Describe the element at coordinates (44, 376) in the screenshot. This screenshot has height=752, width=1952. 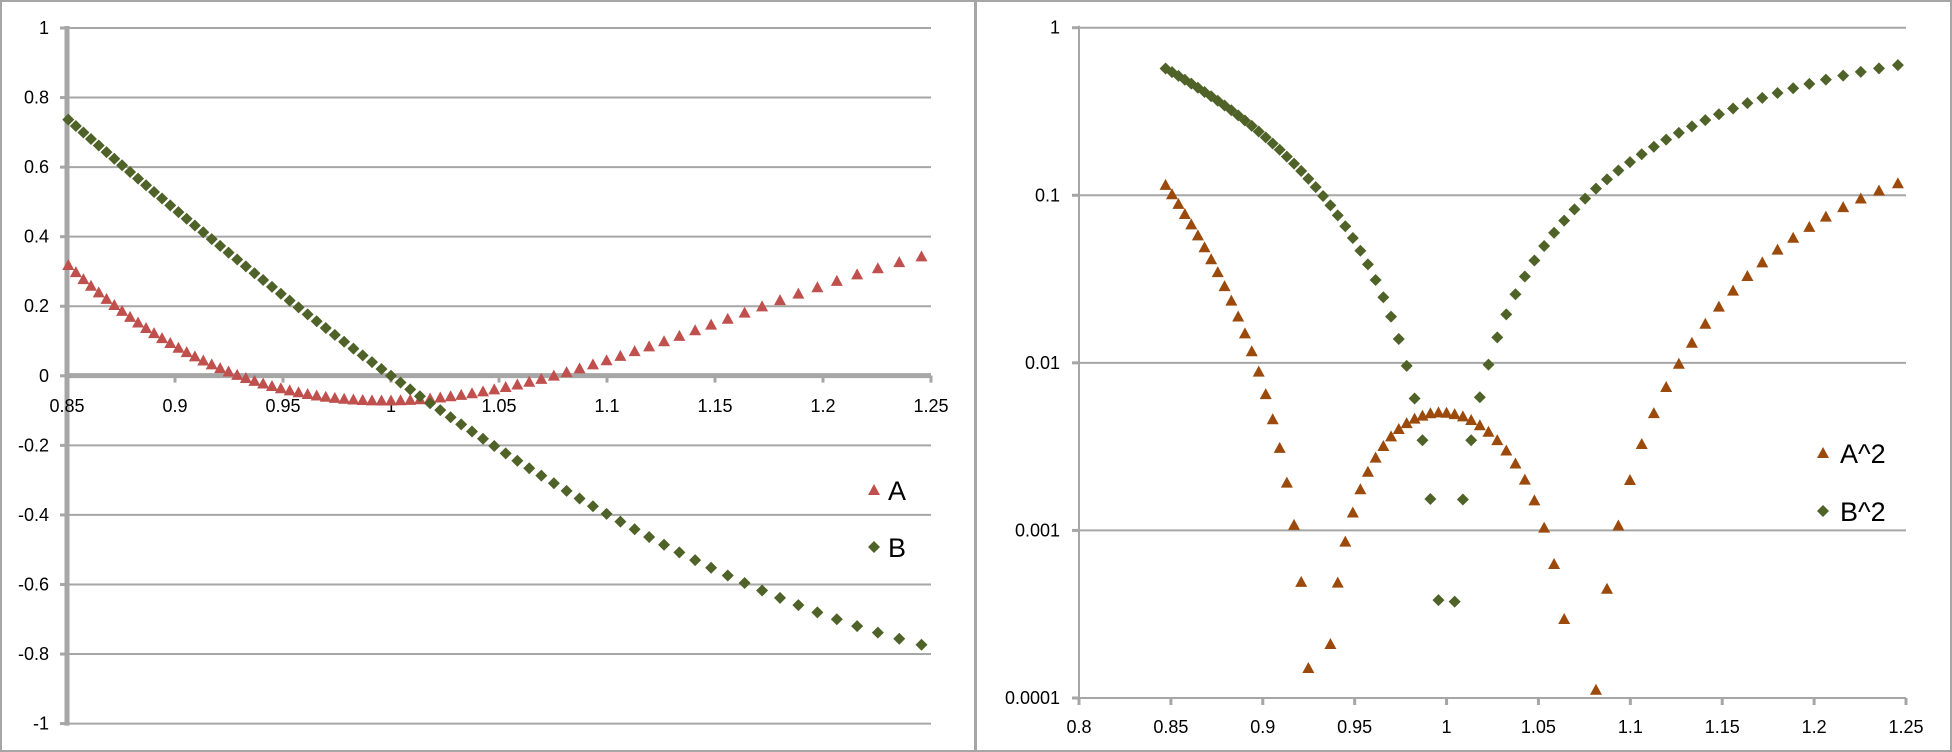
I see `y-tick-label: 0` at that location.